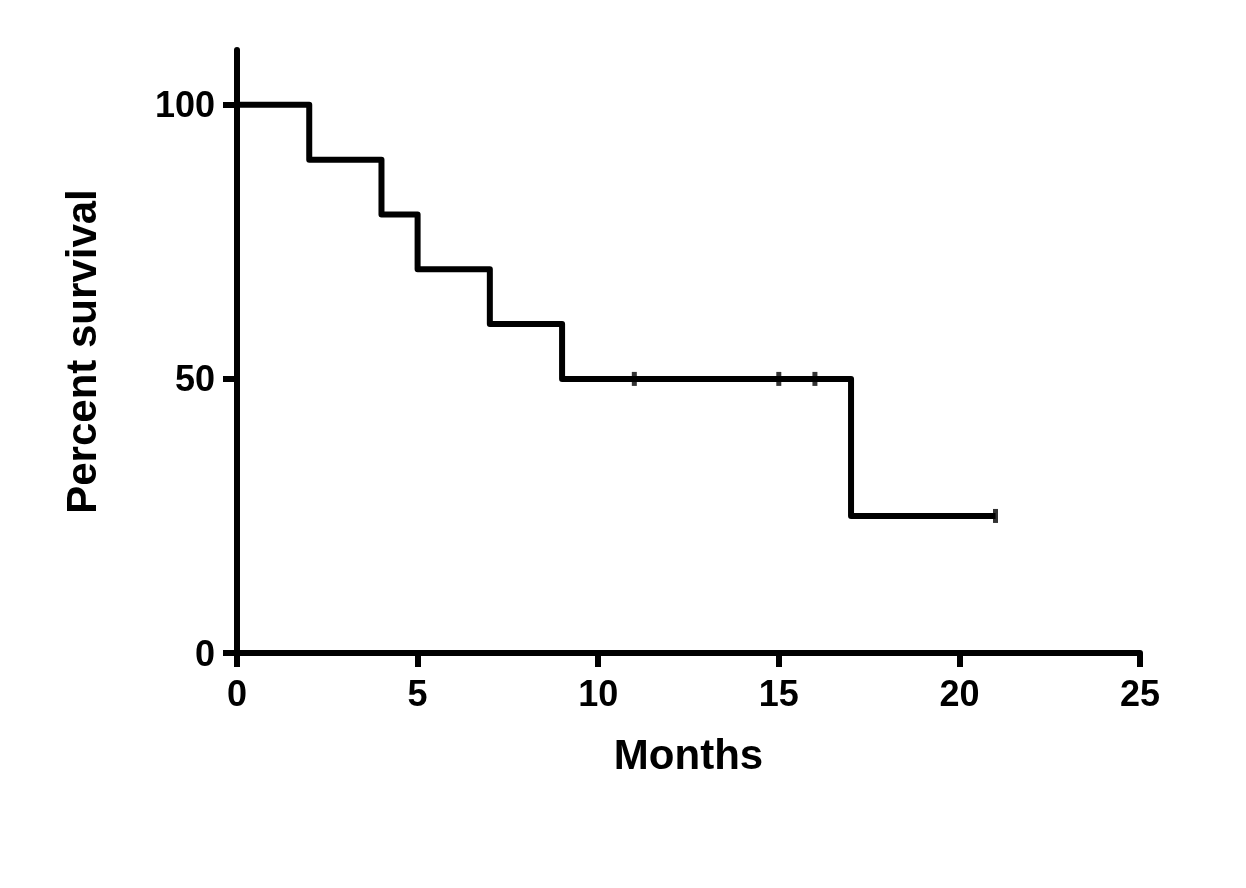 This screenshot has height=888, width=1246. Describe the element at coordinates (417, 693) in the screenshot. I see `x-tick-label: 5` at that location.